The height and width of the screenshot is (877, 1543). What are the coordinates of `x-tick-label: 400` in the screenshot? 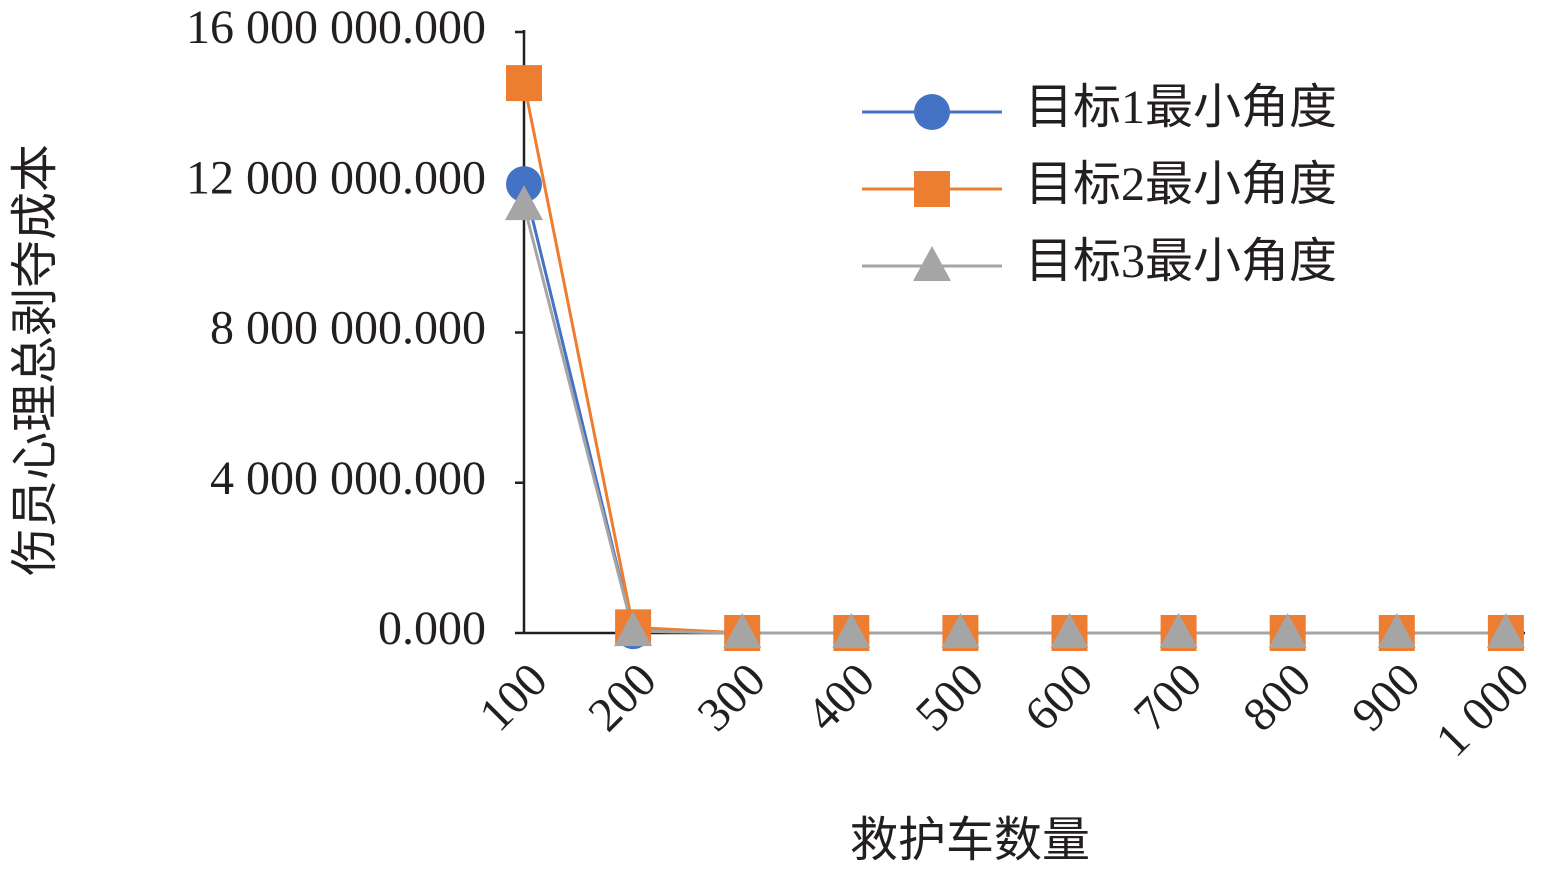 It's located at (840, 697).